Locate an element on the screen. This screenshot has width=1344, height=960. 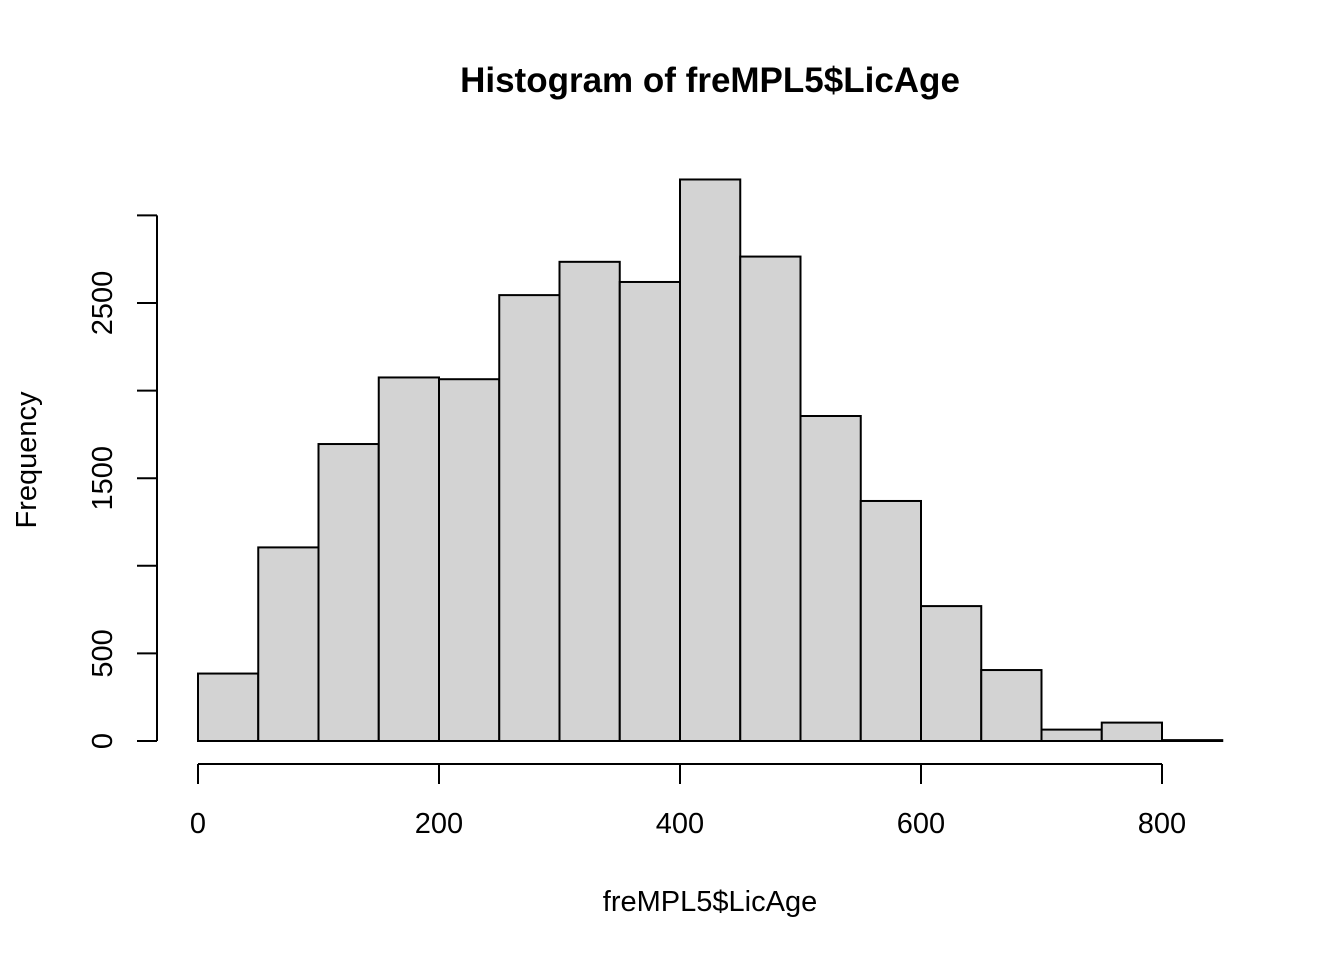
y-tick-label: 1500 is located at coordinates (103, 478).